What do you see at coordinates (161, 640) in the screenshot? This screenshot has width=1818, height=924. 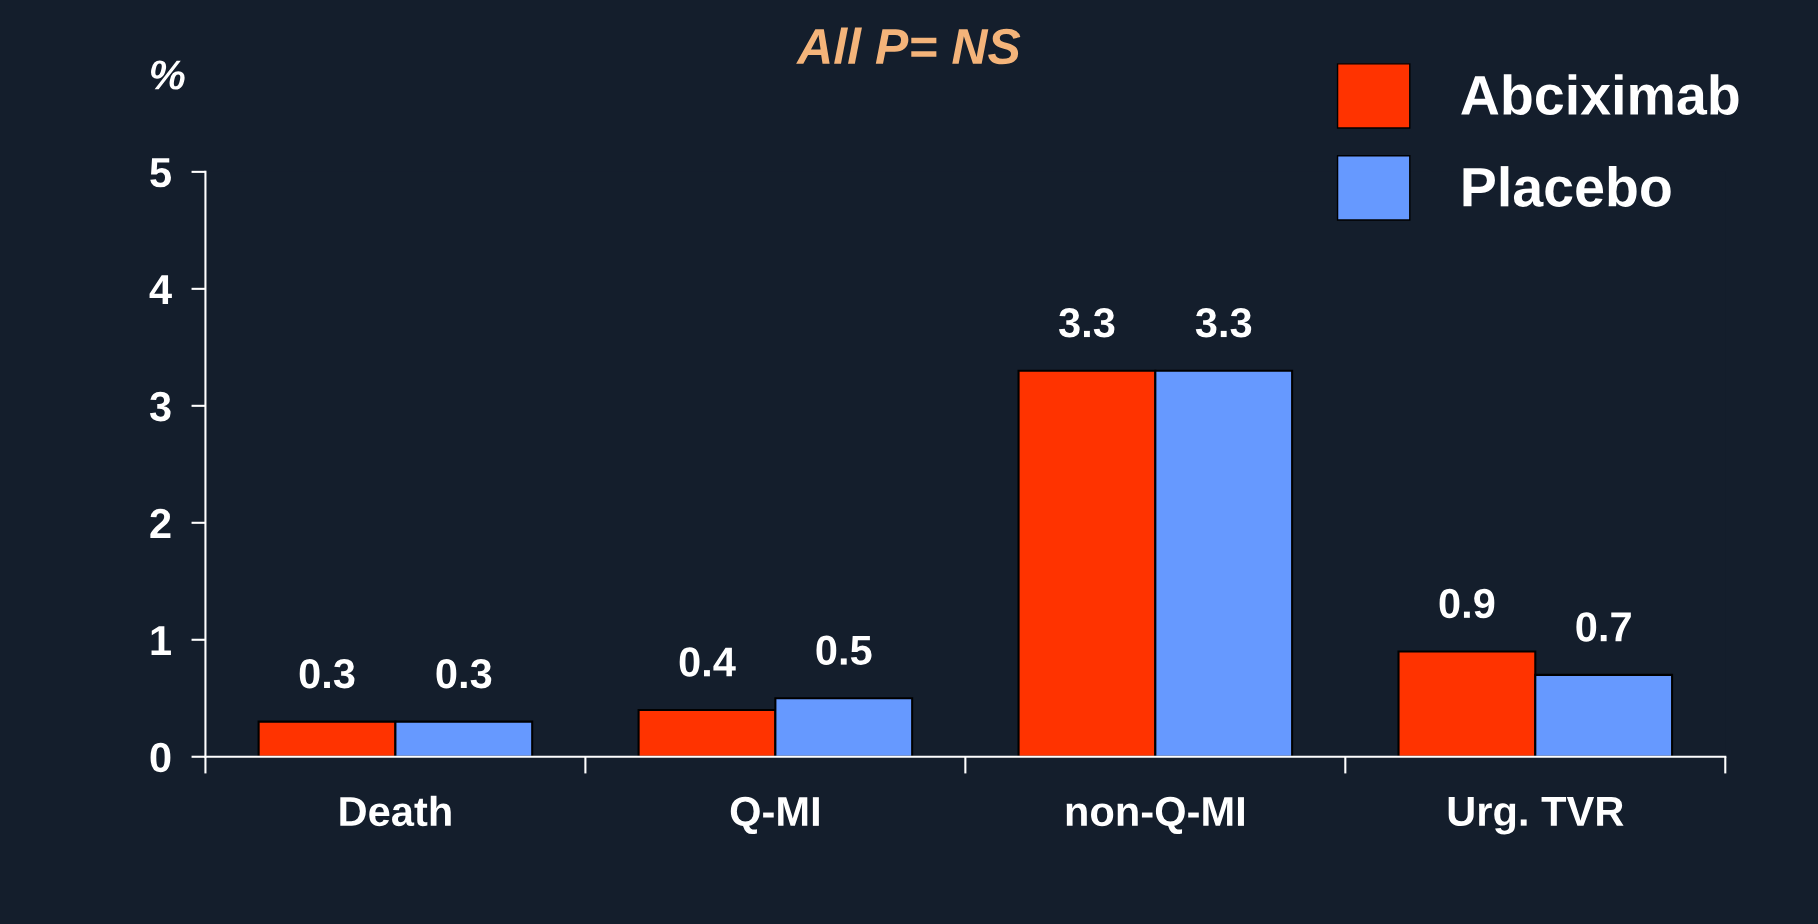 I see `y-tick-label: 1` at bounding box center [161, 640].